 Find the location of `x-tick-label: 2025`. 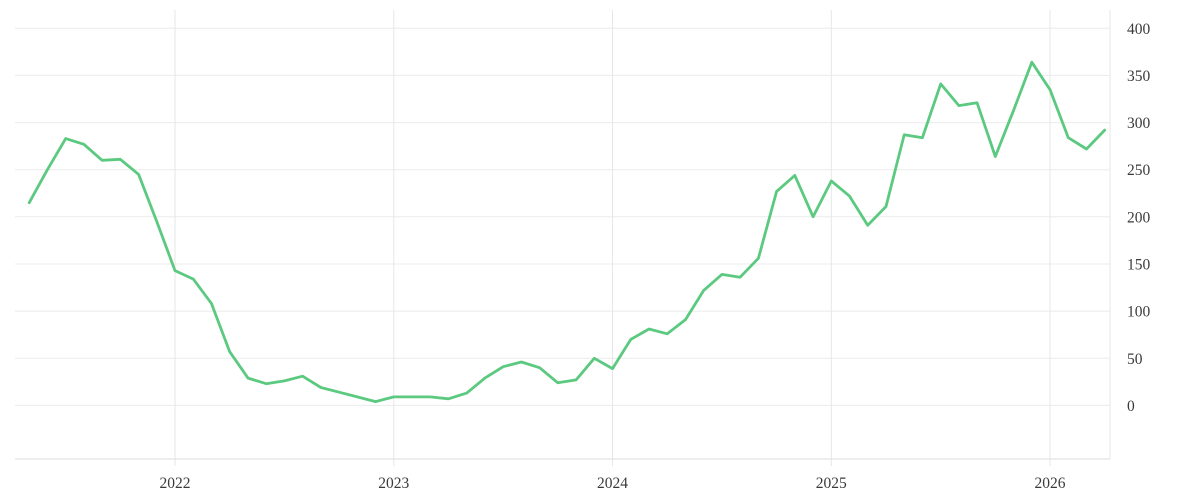

x-tick-label: 2025 is located at coordinates (831, 483).